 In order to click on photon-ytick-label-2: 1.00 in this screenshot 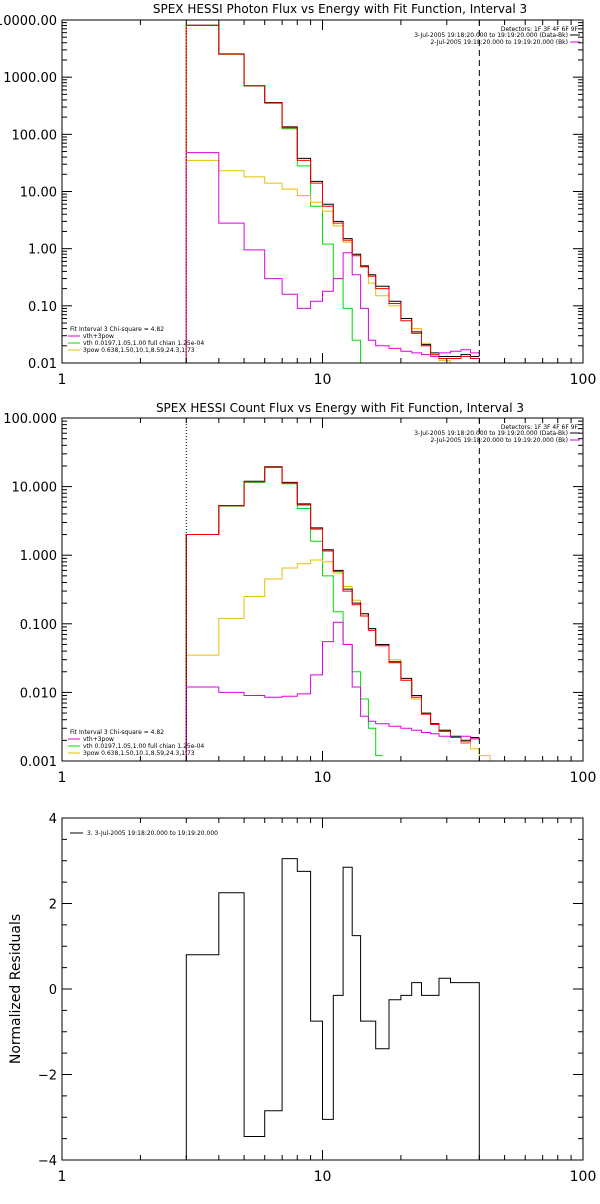, I will do `click(42, 250)`.